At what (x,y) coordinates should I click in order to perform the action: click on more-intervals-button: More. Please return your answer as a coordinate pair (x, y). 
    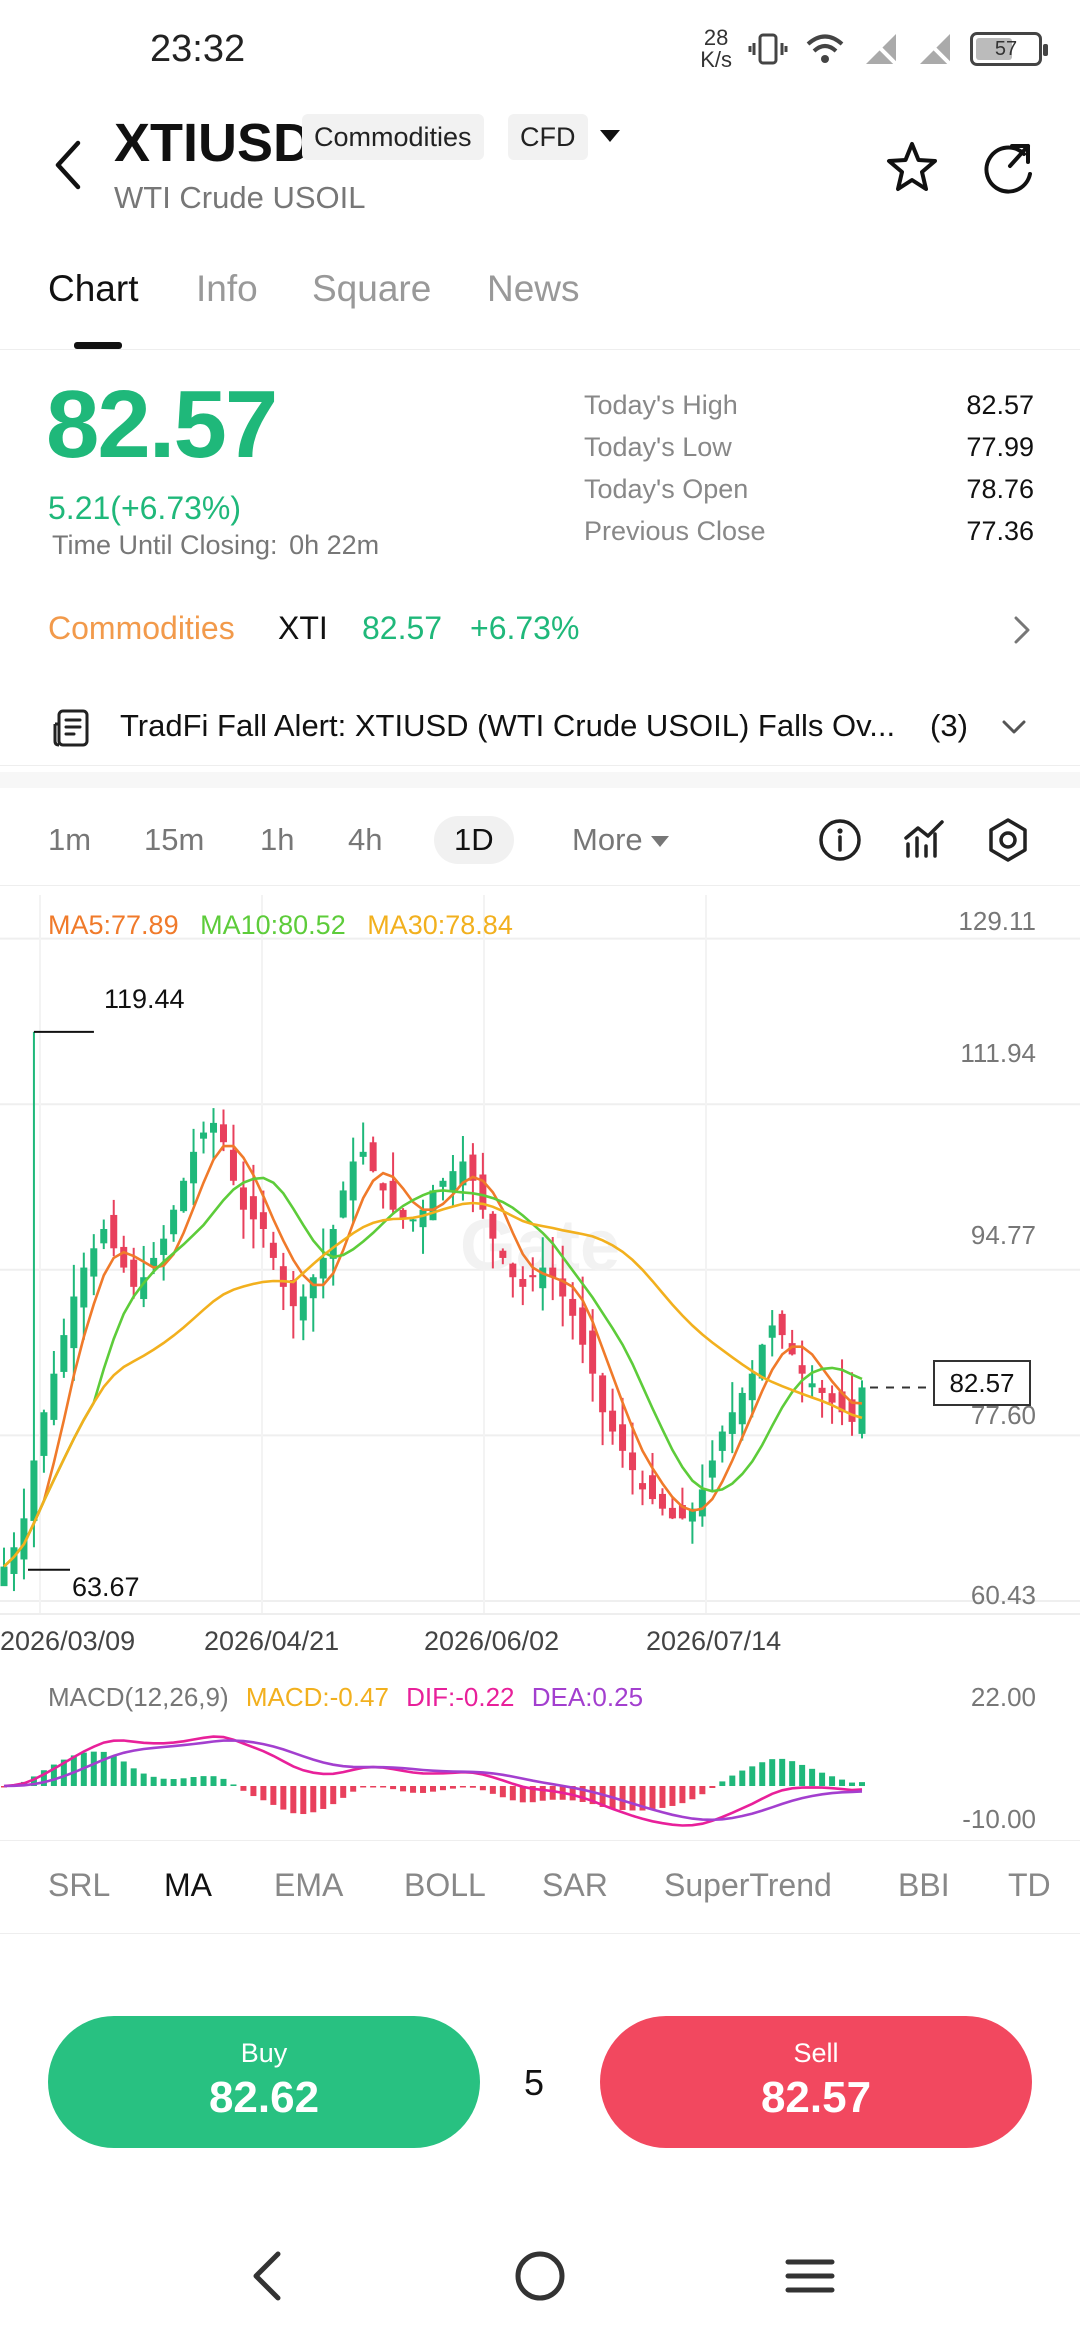
    Looking at the image, I should click on (620, 840).